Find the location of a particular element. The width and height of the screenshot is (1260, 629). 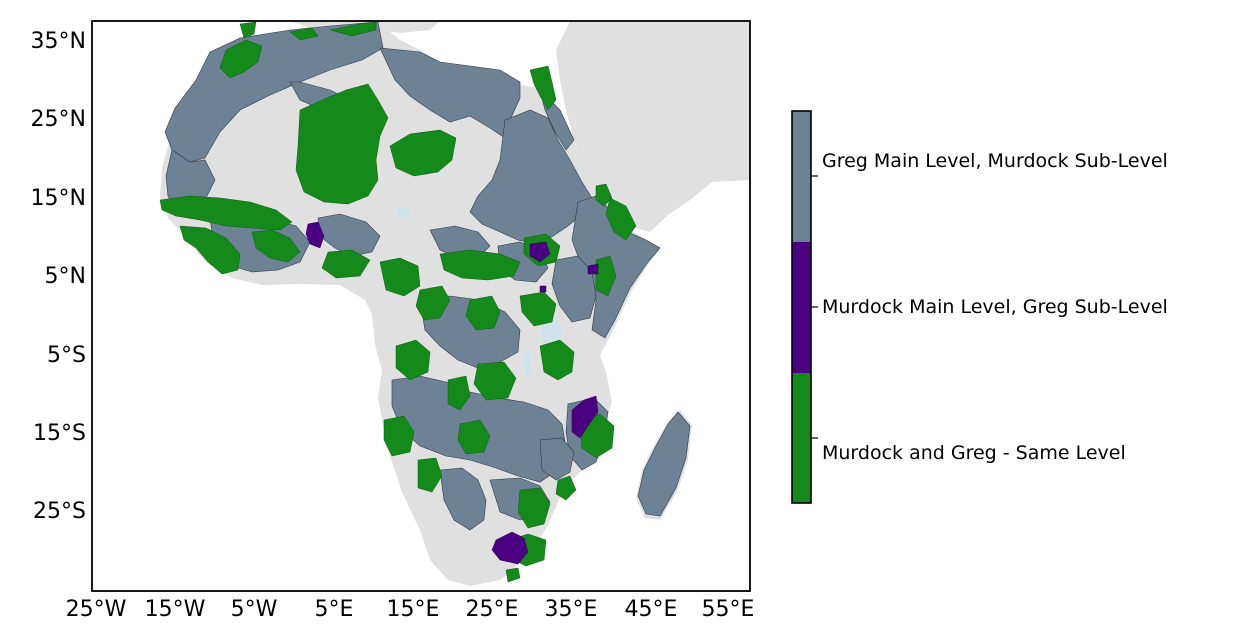

y-tick-label: 25°N is located at coordinates (58, 119).